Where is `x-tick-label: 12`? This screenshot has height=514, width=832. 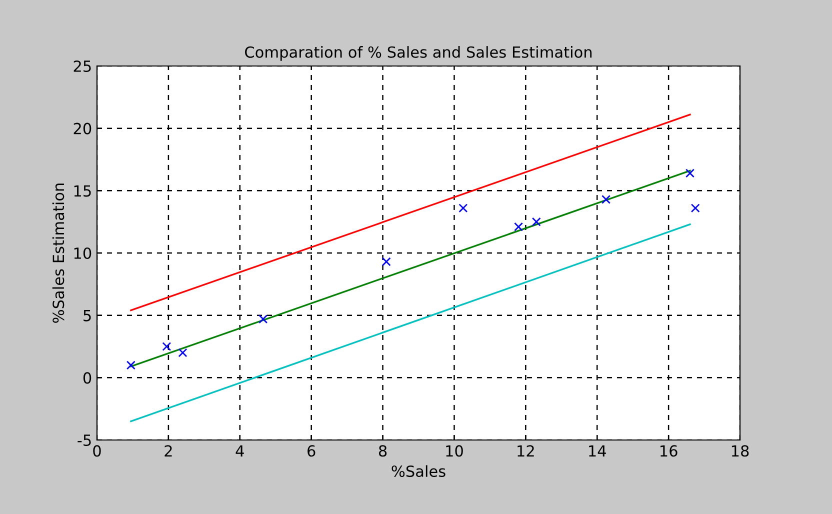
x-tick-label: 12 is located at coordinates (526, 450).